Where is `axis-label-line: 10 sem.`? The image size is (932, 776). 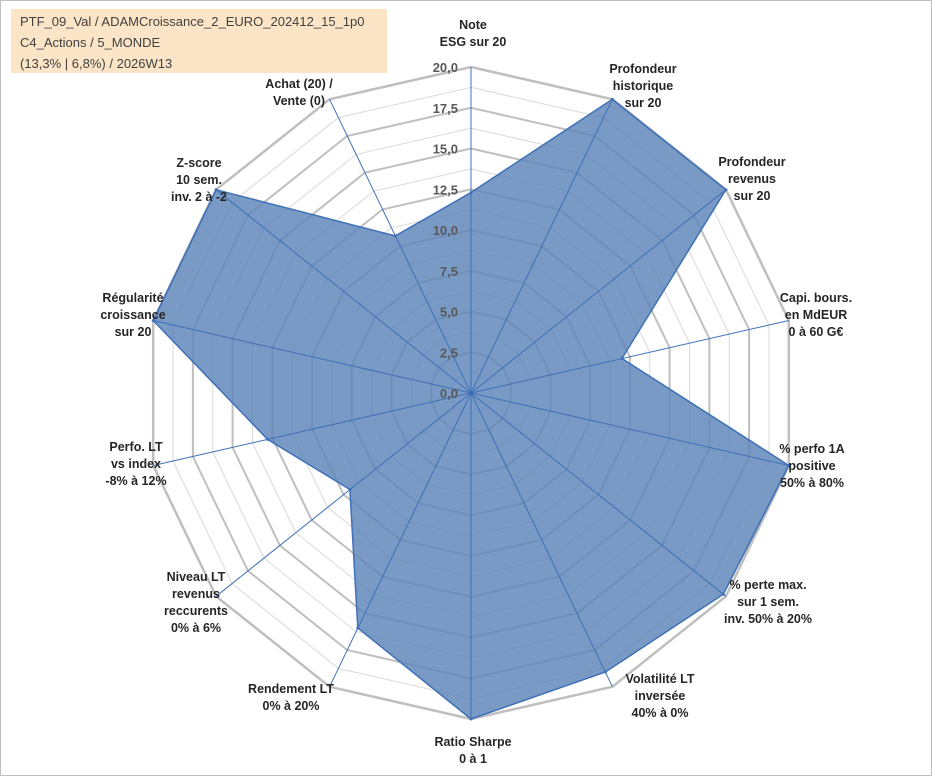
axis-label-line: 10 sem. is located at coordinates (199, 180).